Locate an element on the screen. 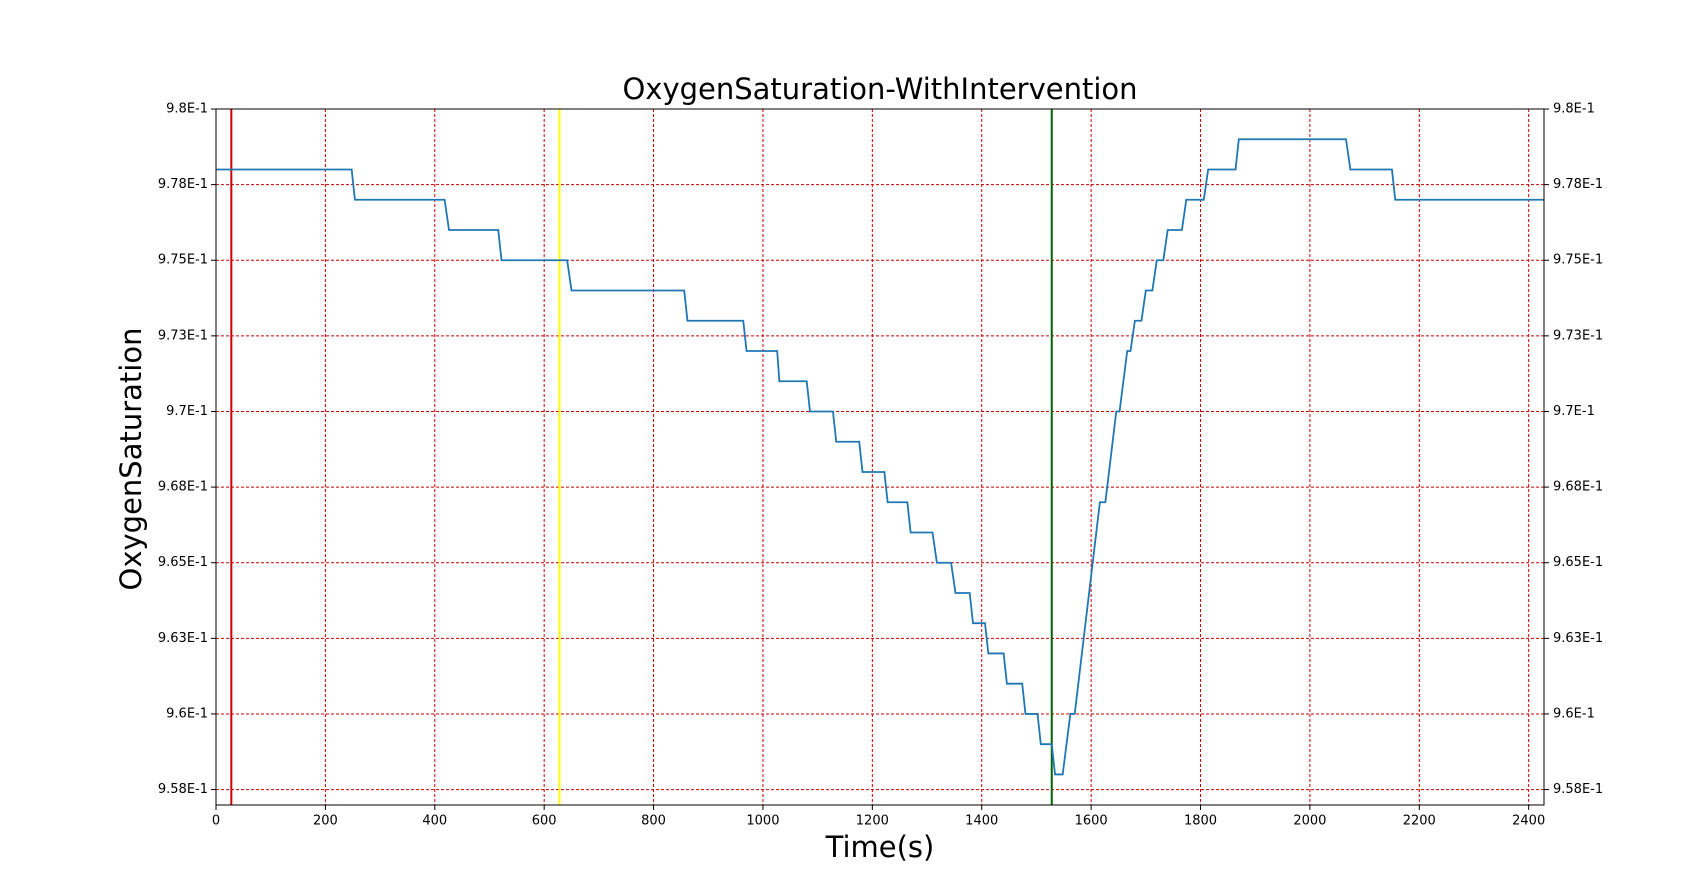  y2-tick-label: 9.58E-1 is located at coordinates (1578, 789).